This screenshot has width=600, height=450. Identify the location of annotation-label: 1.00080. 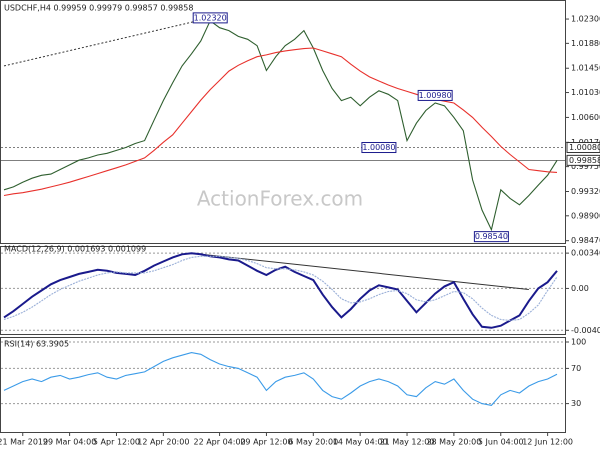
(378, 147).